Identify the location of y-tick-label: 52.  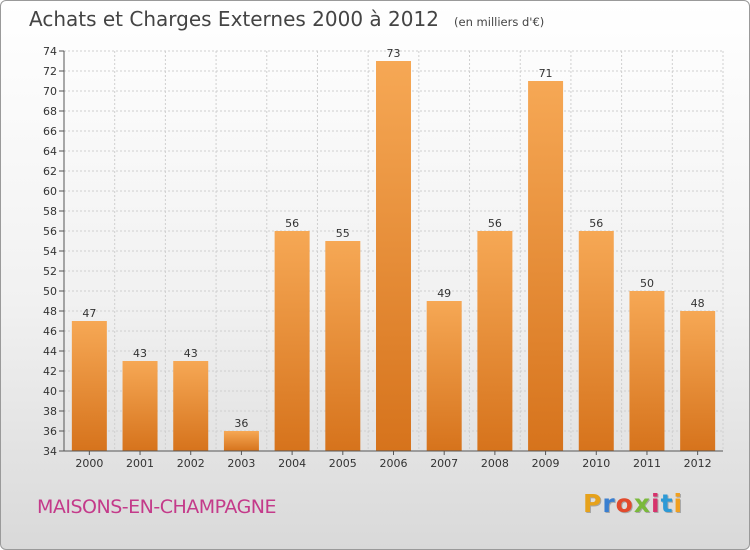
(50, 271).